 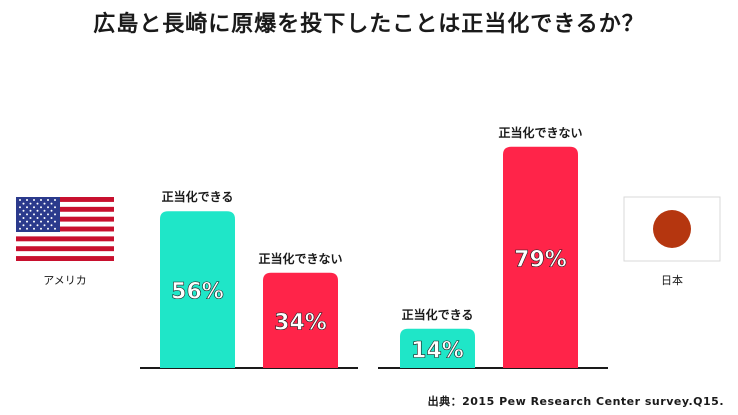 I want to click on us-flag-icon, so click(x=65, y=229).